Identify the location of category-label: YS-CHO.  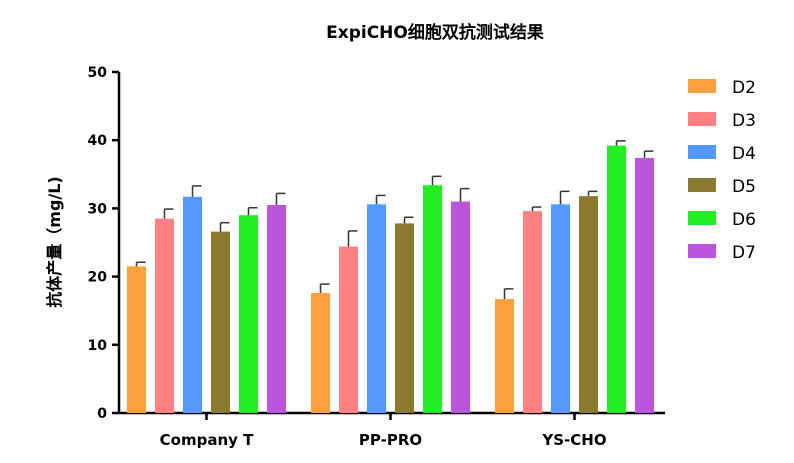
(573, 440).